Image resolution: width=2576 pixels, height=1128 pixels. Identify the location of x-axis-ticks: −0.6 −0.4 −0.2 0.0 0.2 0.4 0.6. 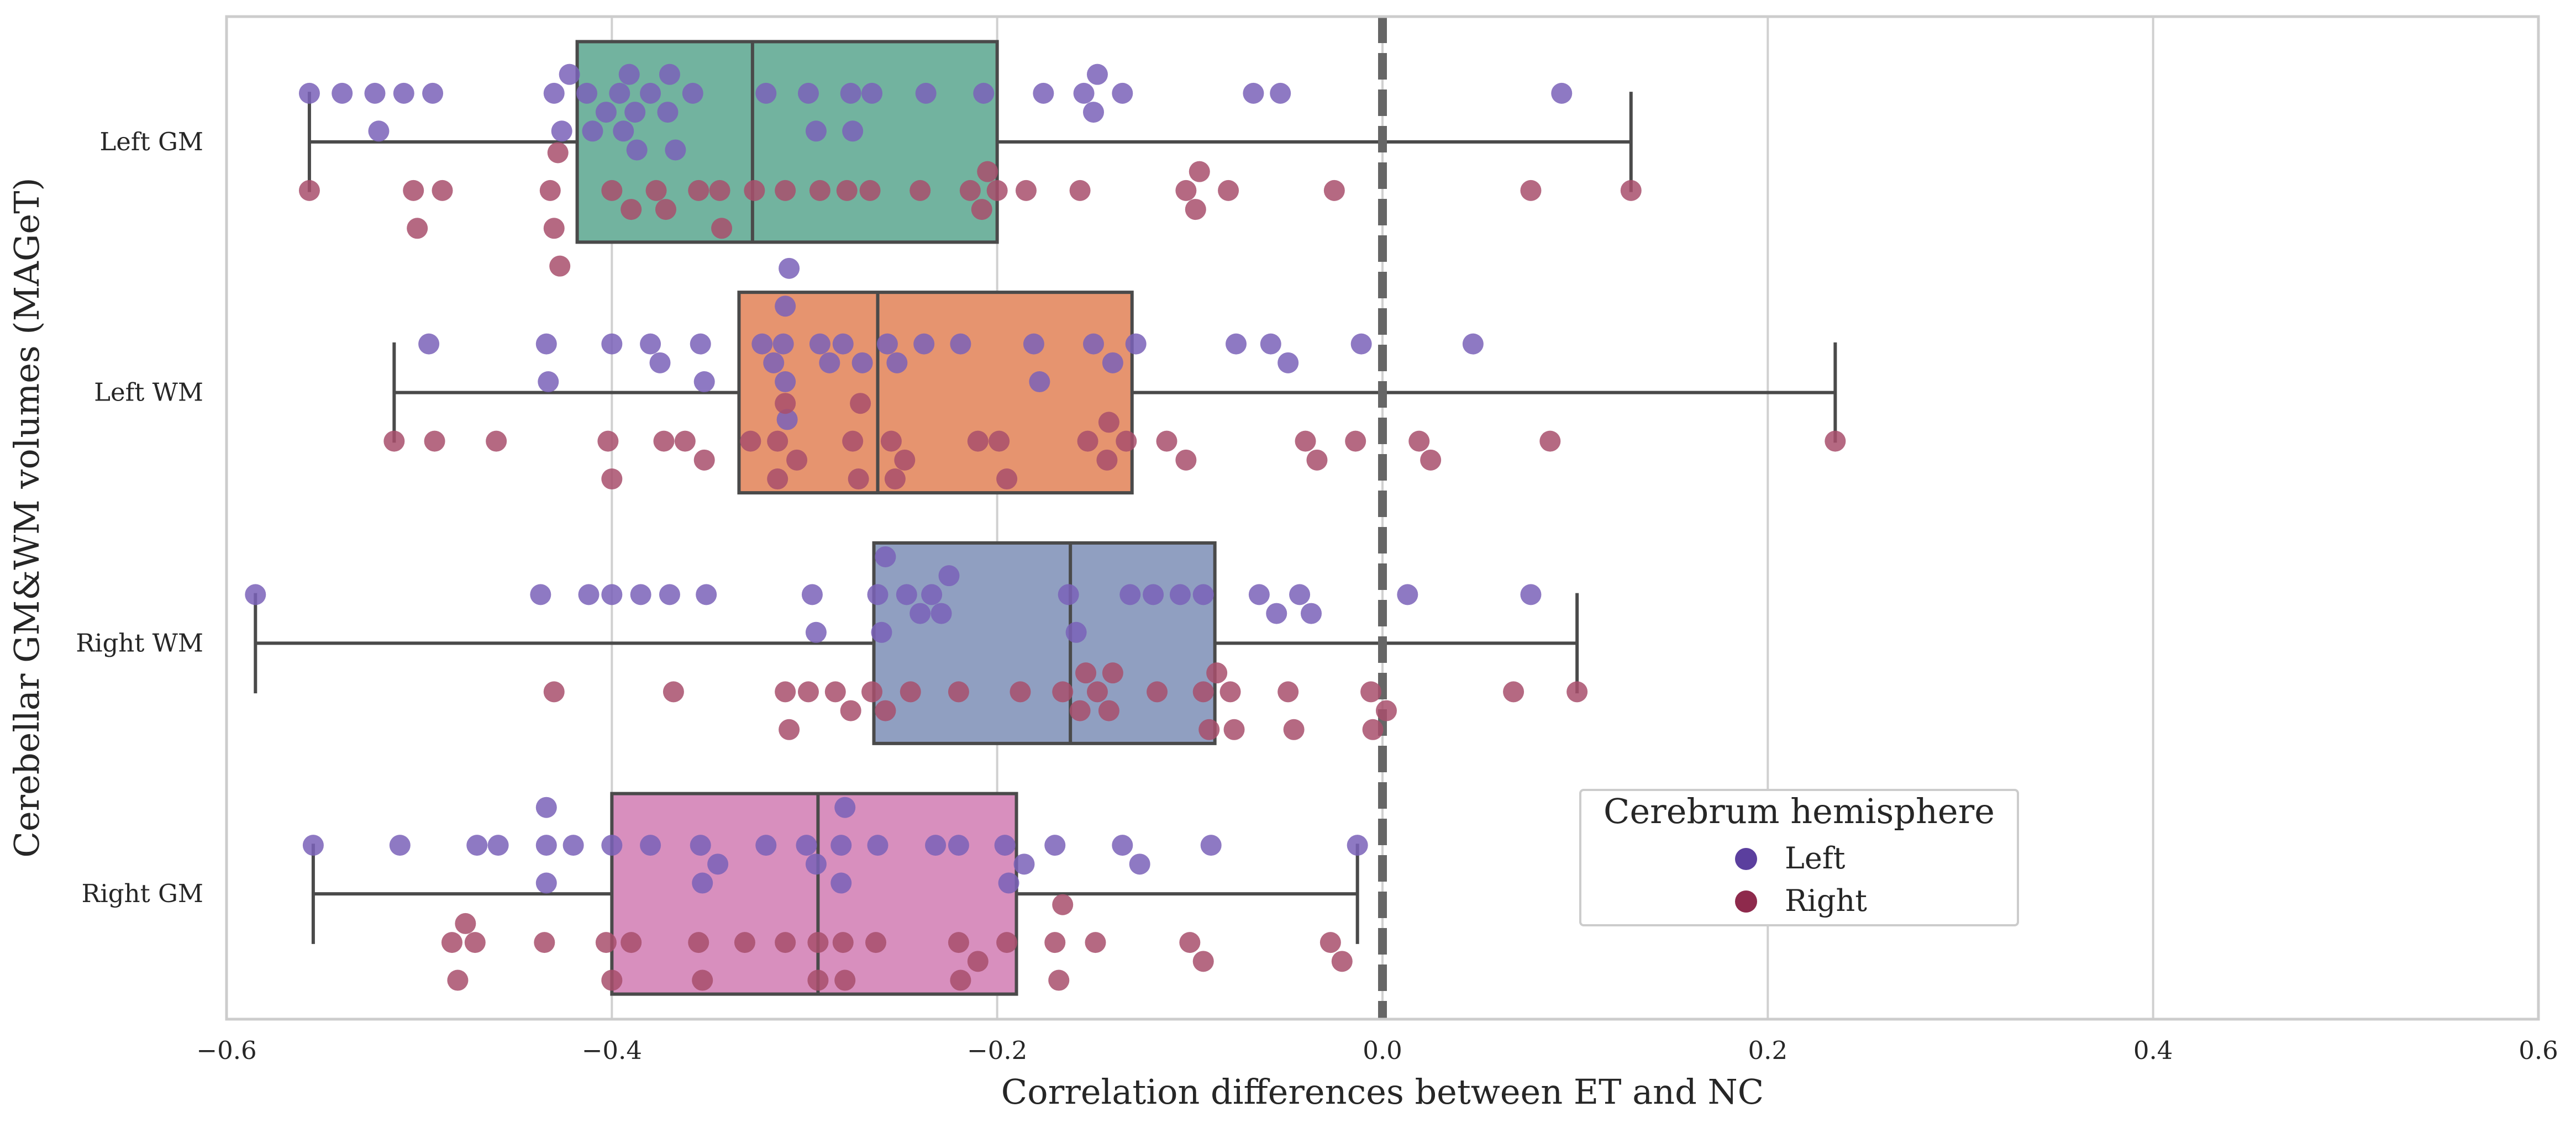
(1377, 1050).